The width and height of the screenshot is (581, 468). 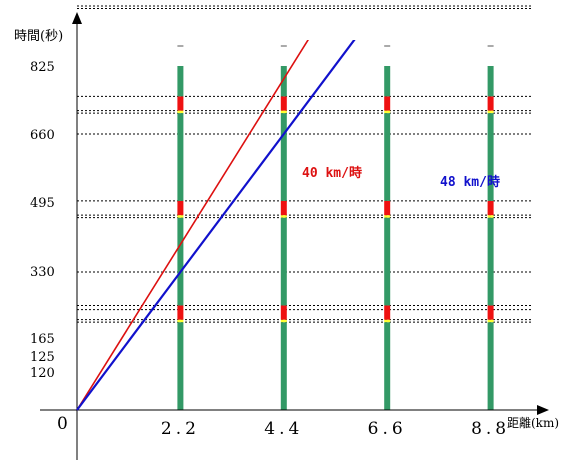 What do you see at coordinates (42, 339) in the screenshot?
I see `y-tick-label: 165` at bounding box center [42, 339].